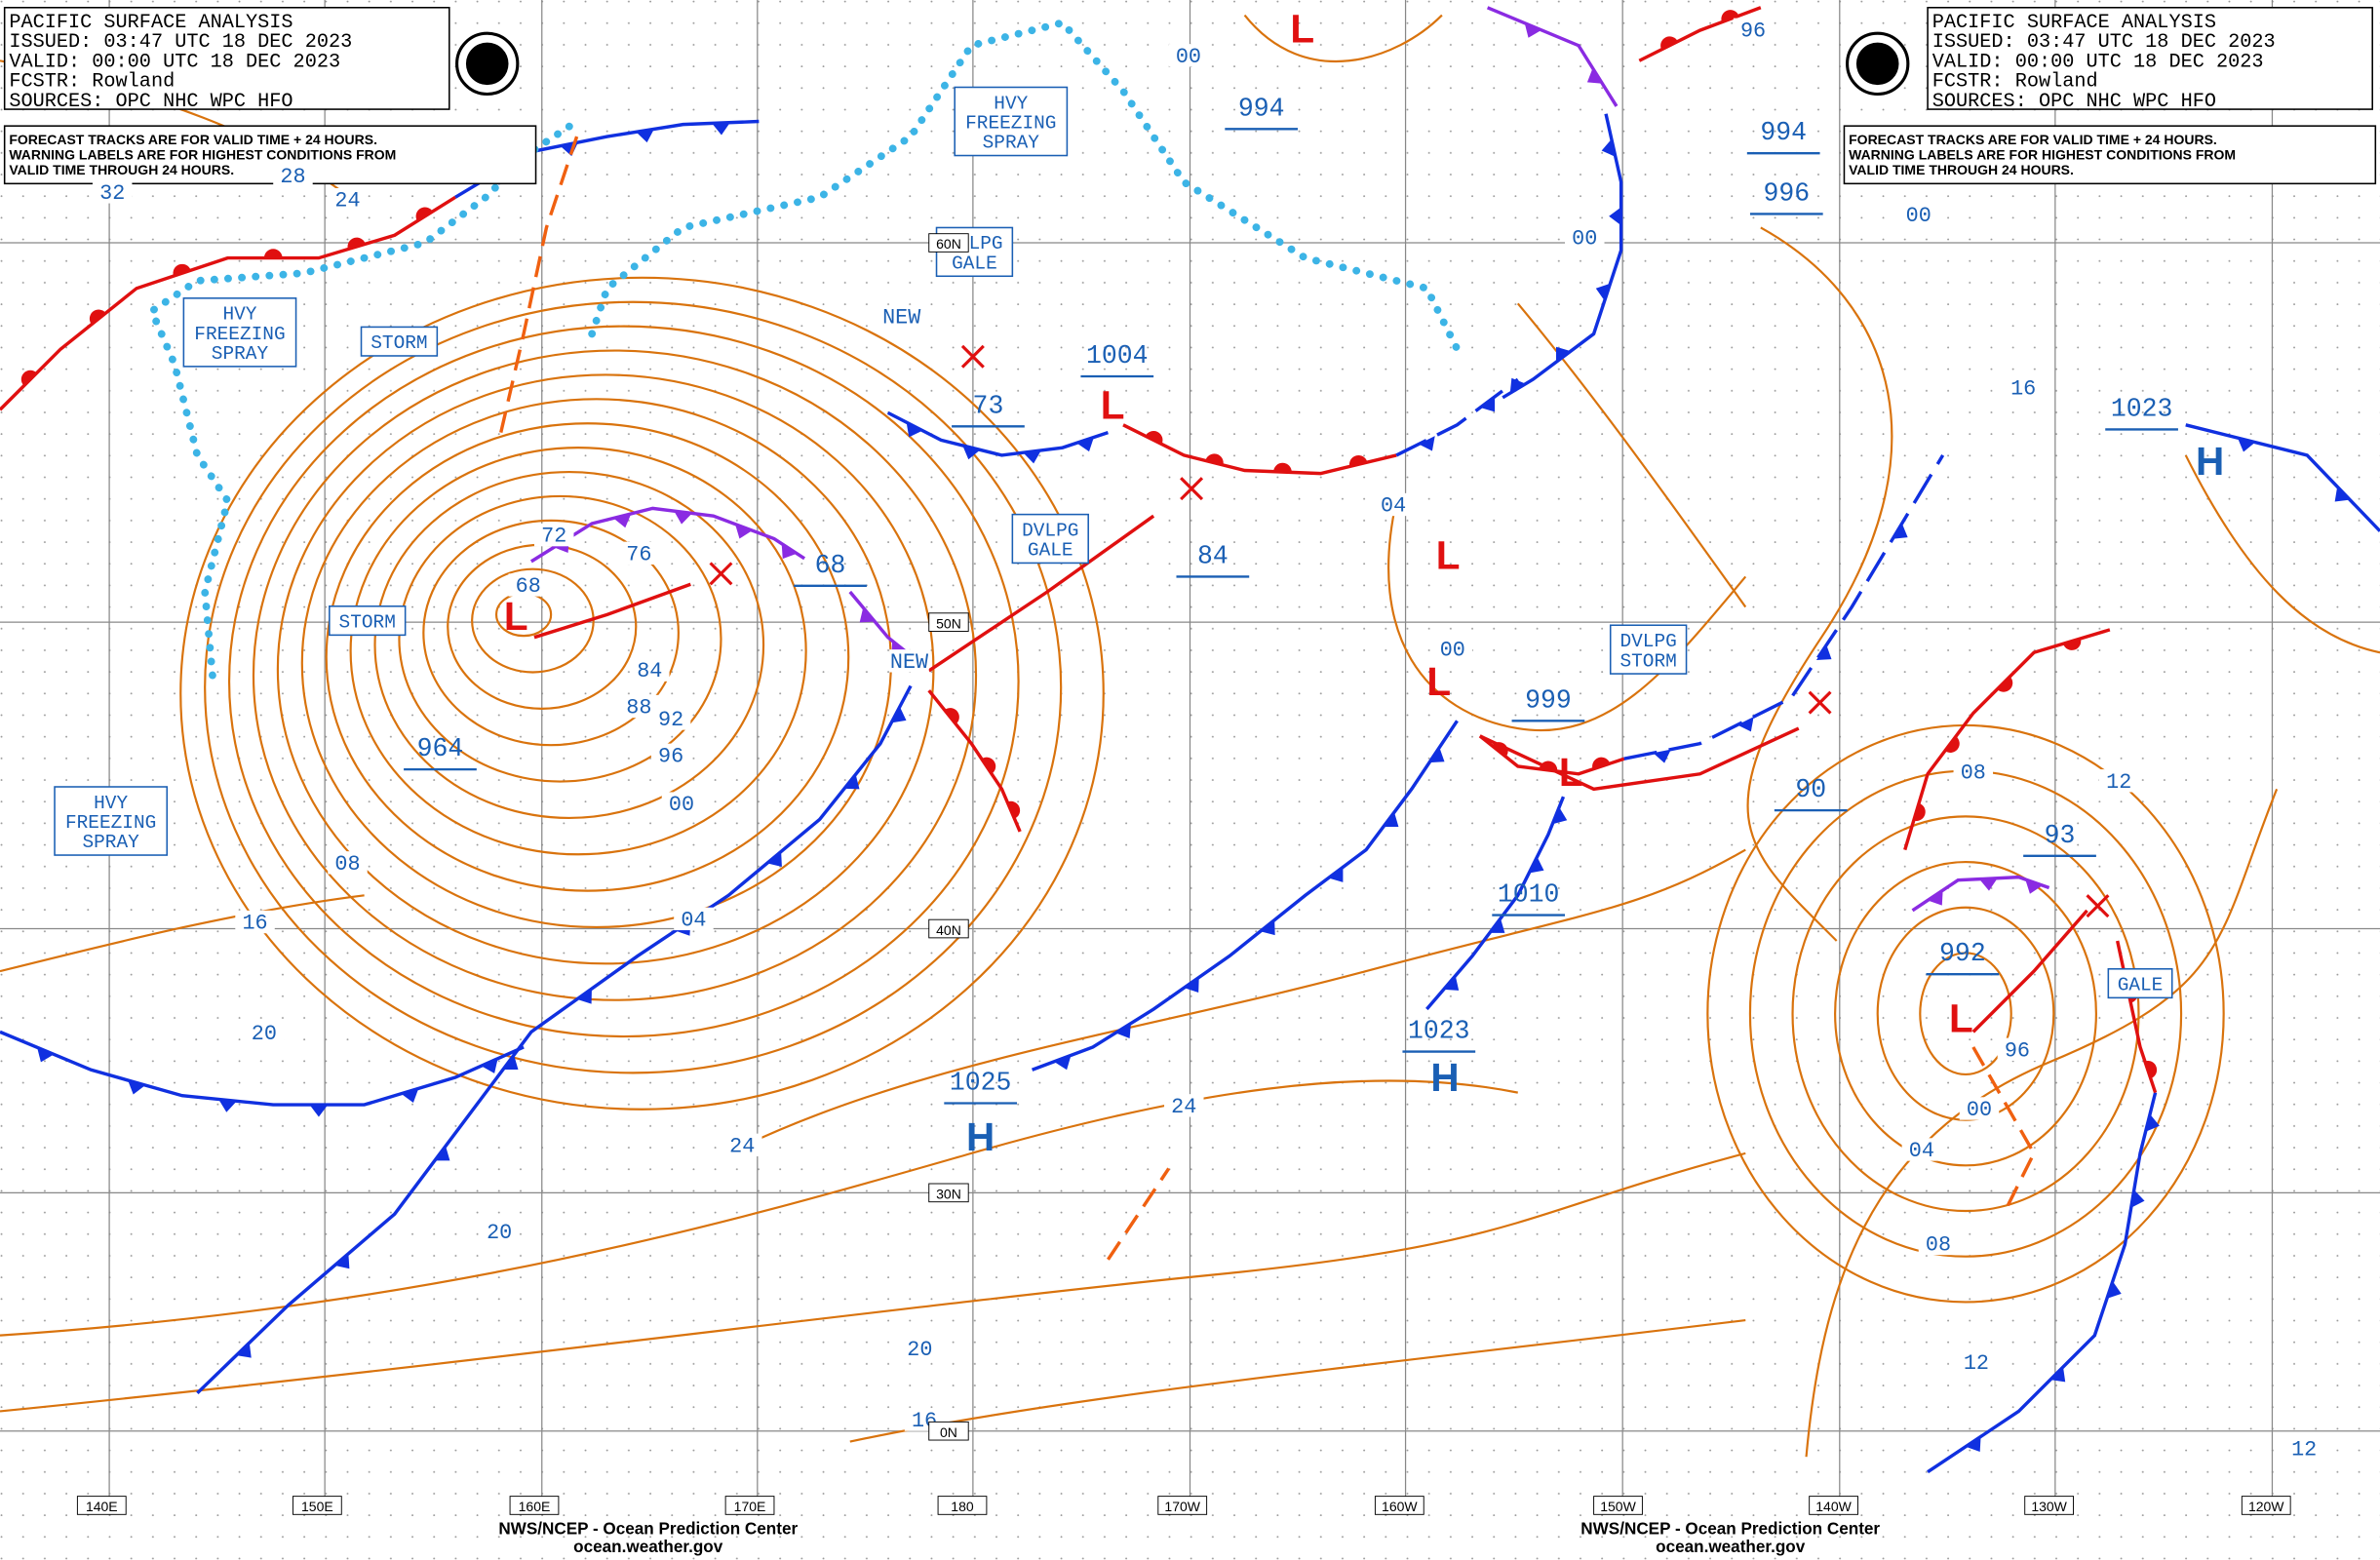  I want to click on isobar-label: 08, so click(1938, 1244).